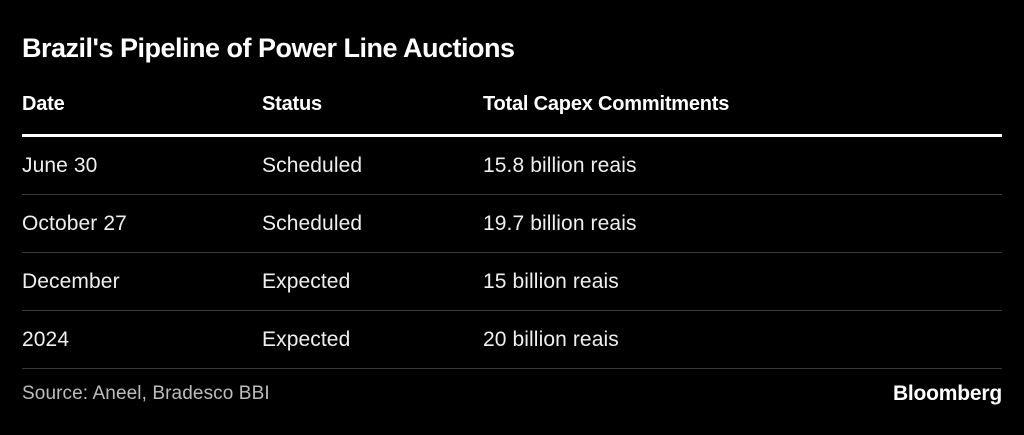 The height and width of the screenshot is (435, 1024). I want to click on table-row: October 27 Scheduled 19.7 billion reais, so click(512, 224).